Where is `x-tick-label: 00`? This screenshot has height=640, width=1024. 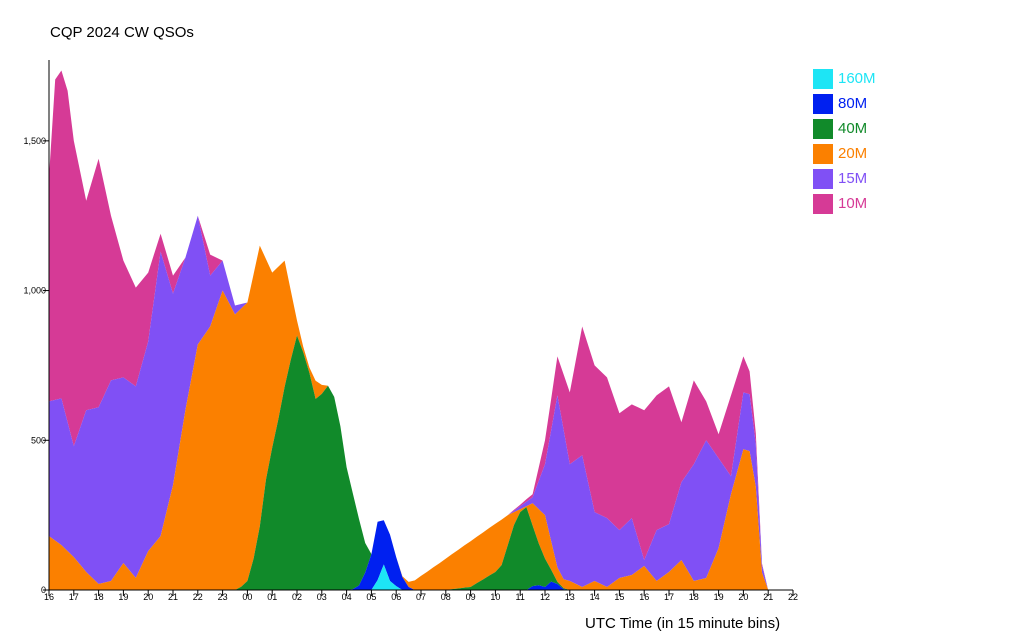
x-tick-label: 00 is located at coordinates (247, 597).